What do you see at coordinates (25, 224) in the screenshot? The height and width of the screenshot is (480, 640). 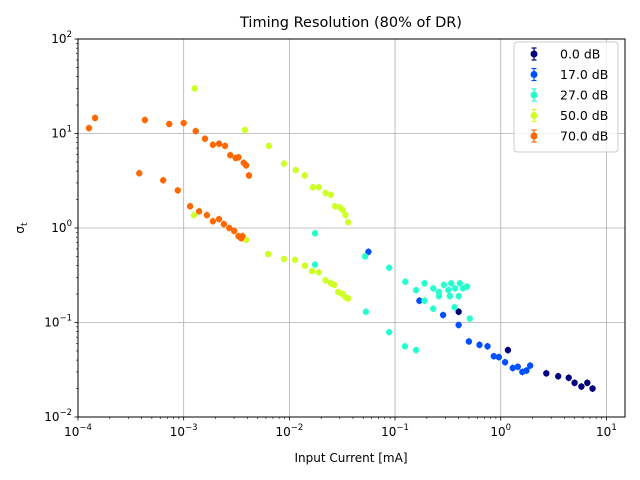 I see `y-axis-label-subscript: t` at bounding box center [25, 224].